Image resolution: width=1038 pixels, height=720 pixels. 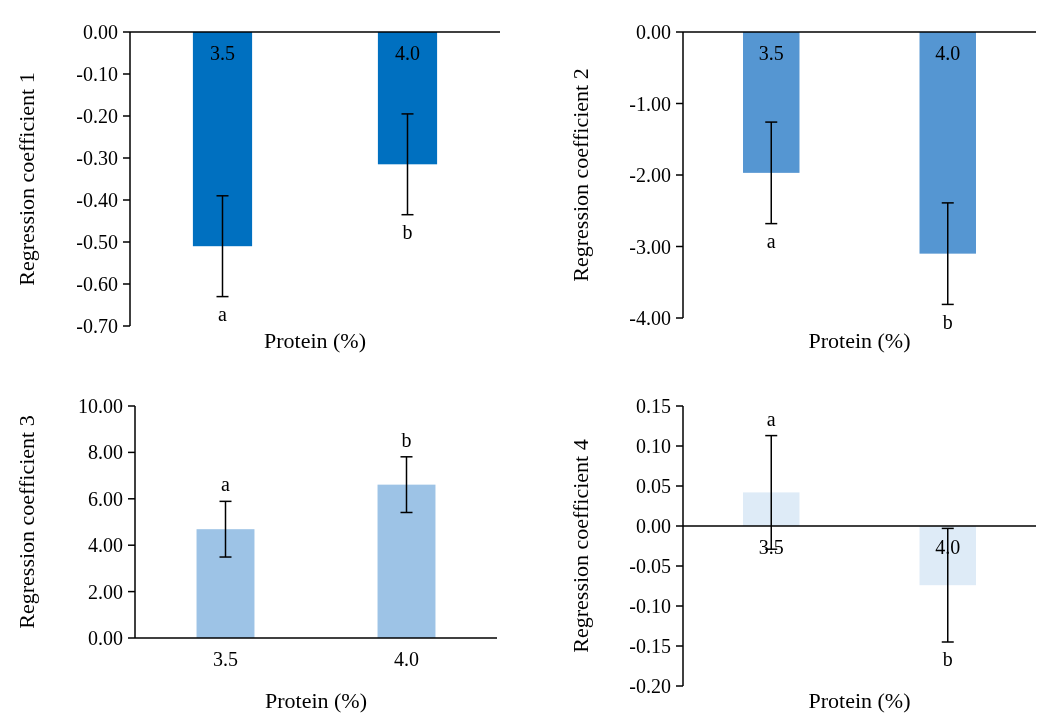 What do you see at coordinates (105, 545) in the screenshot?
I see `y-tick-label: 4.00` at bounding box center [105, 545].